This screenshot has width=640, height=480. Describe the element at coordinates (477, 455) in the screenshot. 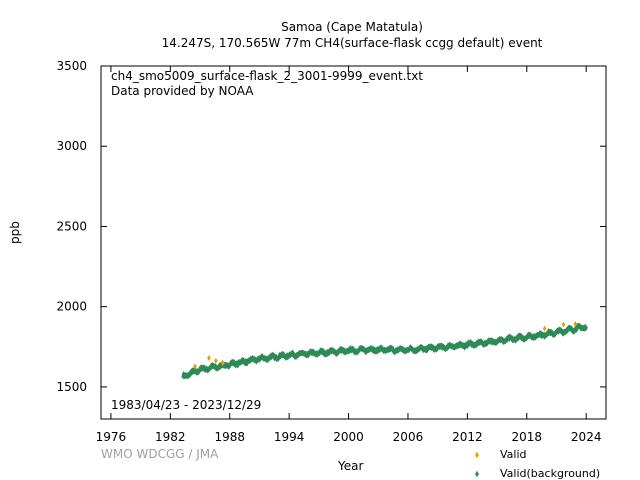

I see `legend-marker-valid` at that location.